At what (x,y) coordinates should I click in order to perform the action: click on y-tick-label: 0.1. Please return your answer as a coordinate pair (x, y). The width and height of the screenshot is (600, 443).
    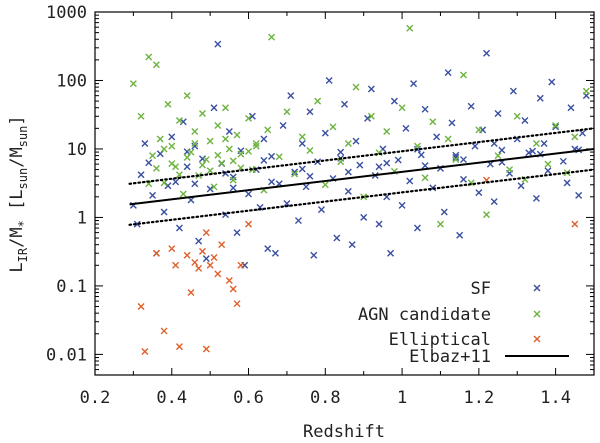
    Looking at the image, I should click on (71, 287).